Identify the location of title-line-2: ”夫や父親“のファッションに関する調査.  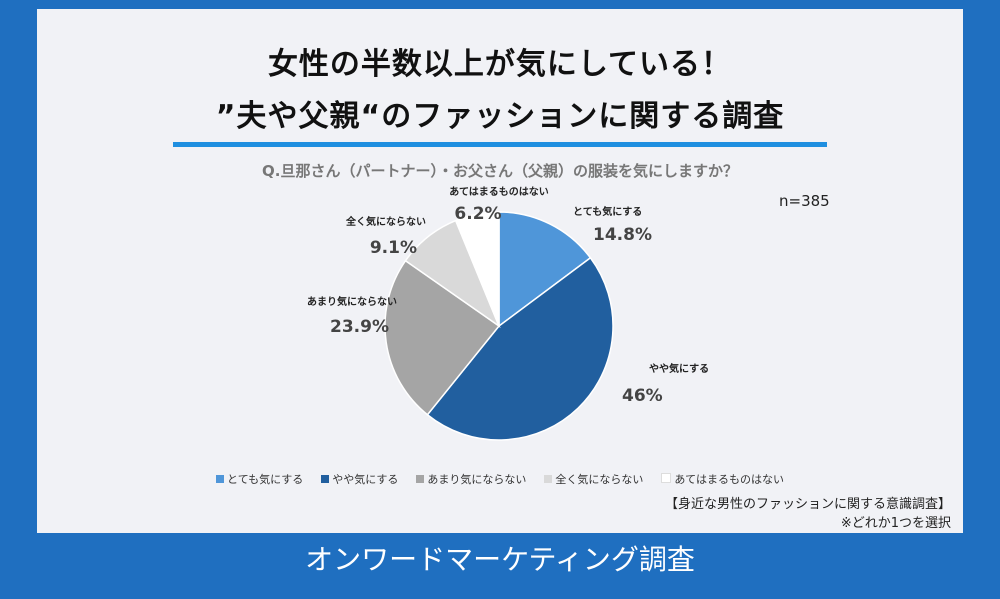
(500, 116).